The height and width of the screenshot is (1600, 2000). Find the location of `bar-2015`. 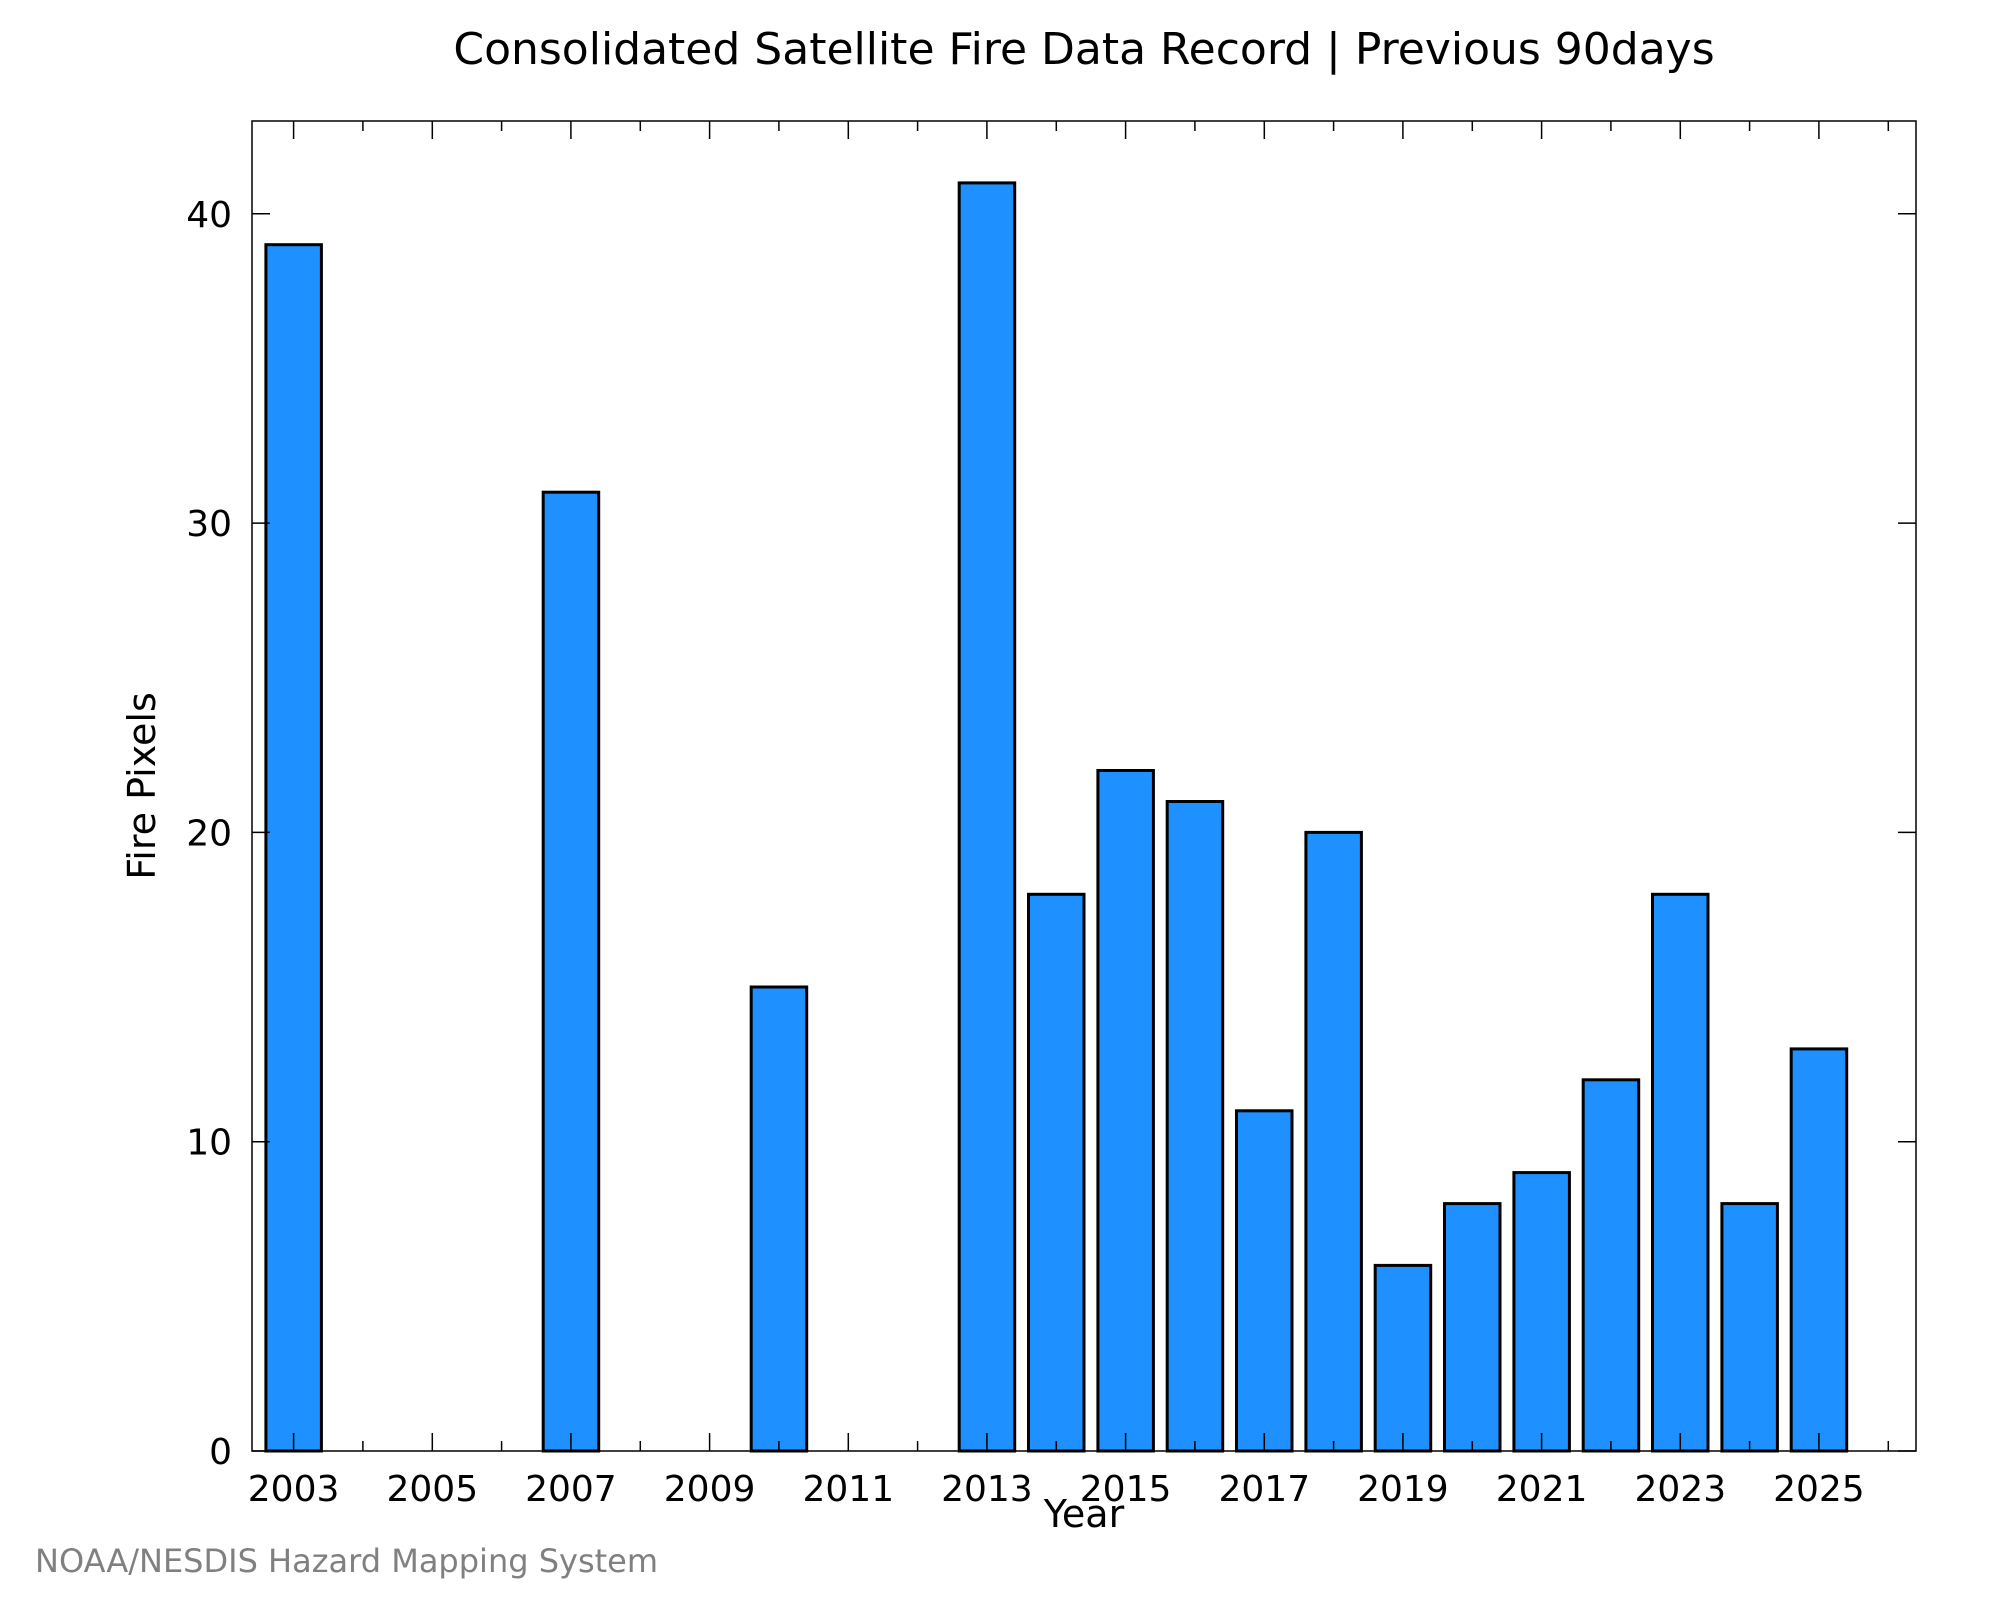

bar-2015 is located at coordinates (1125, 1111).